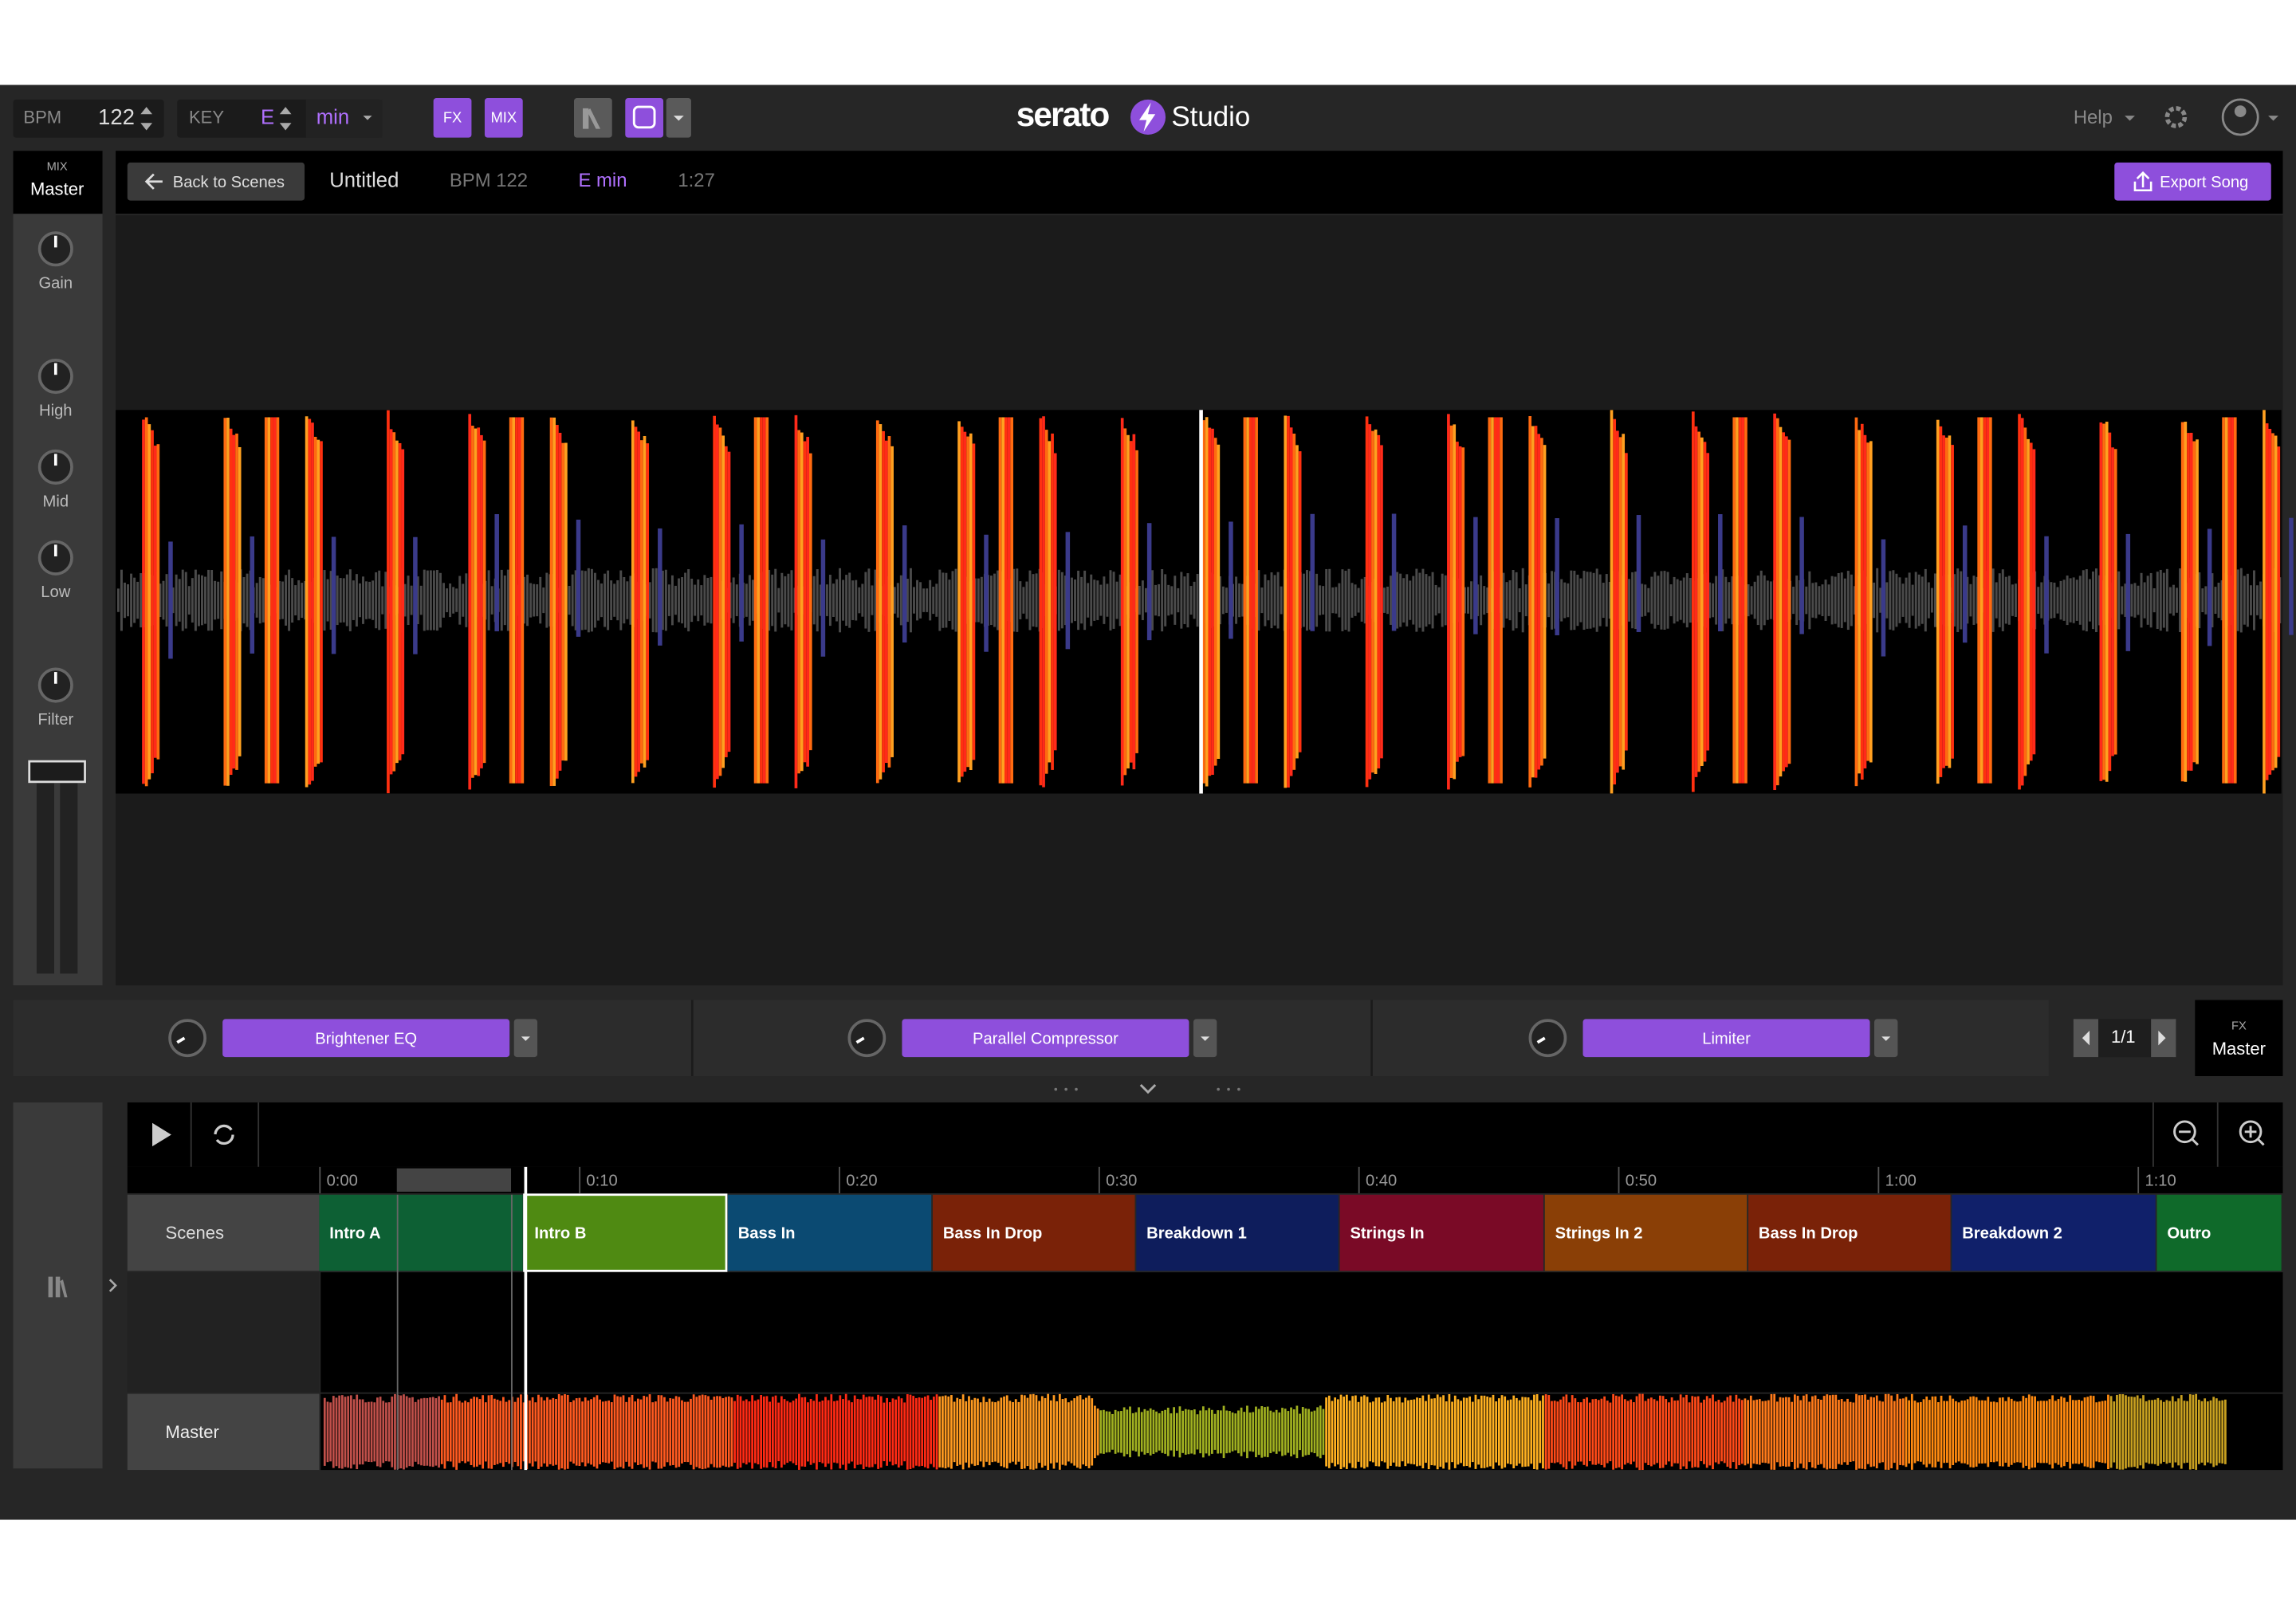 The image size is (2296, 1607). What do you see at coordinates (2204, 182) in the screenshot?
I see `export-button-label: Export Song` at bounding box center [2204, 182].